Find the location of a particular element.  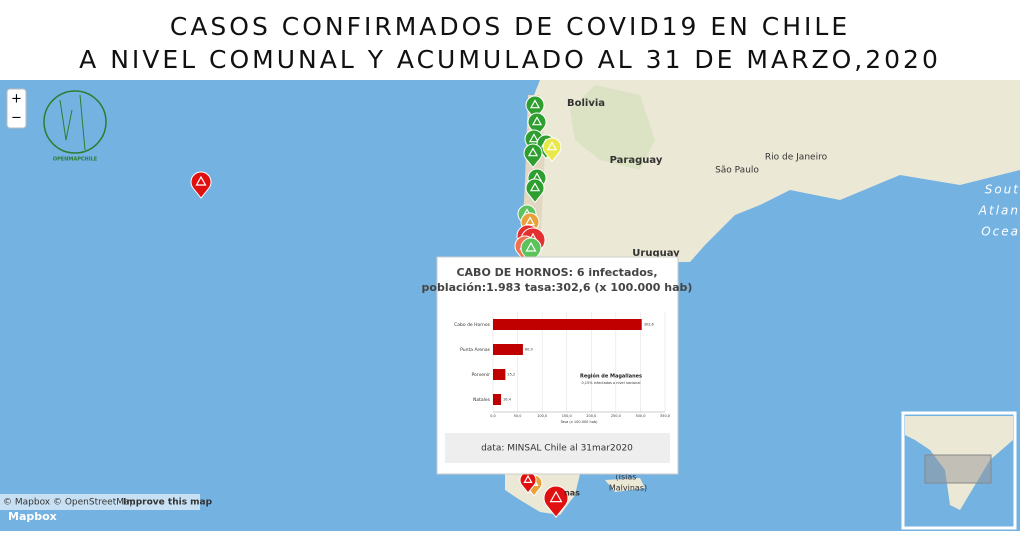

logo-lines is located at coordinates (72, 122).